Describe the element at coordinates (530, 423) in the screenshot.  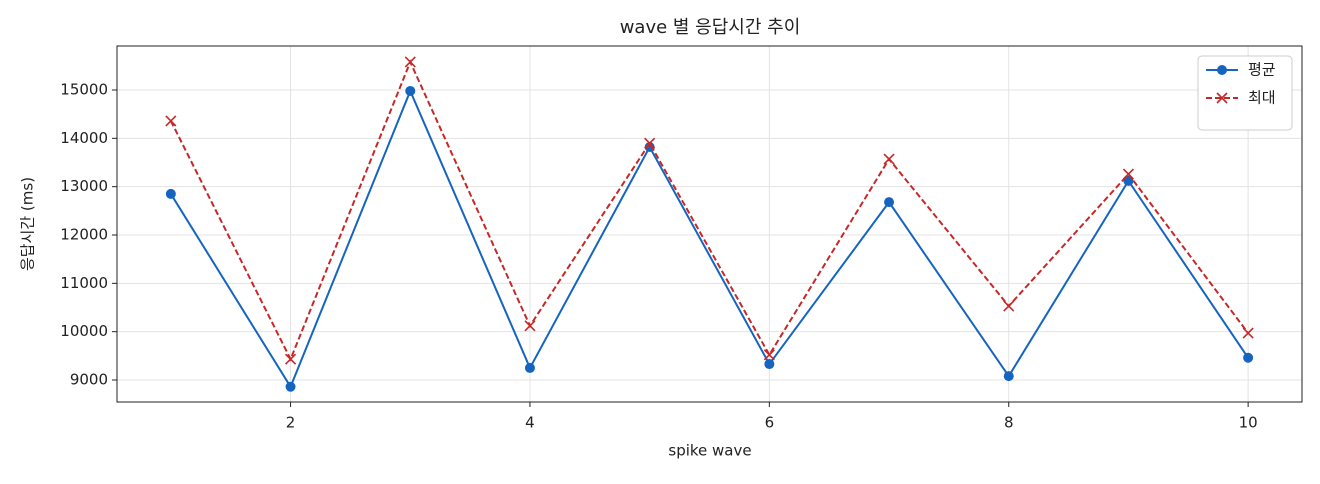
I see `x-tick-label: 4` at that location.